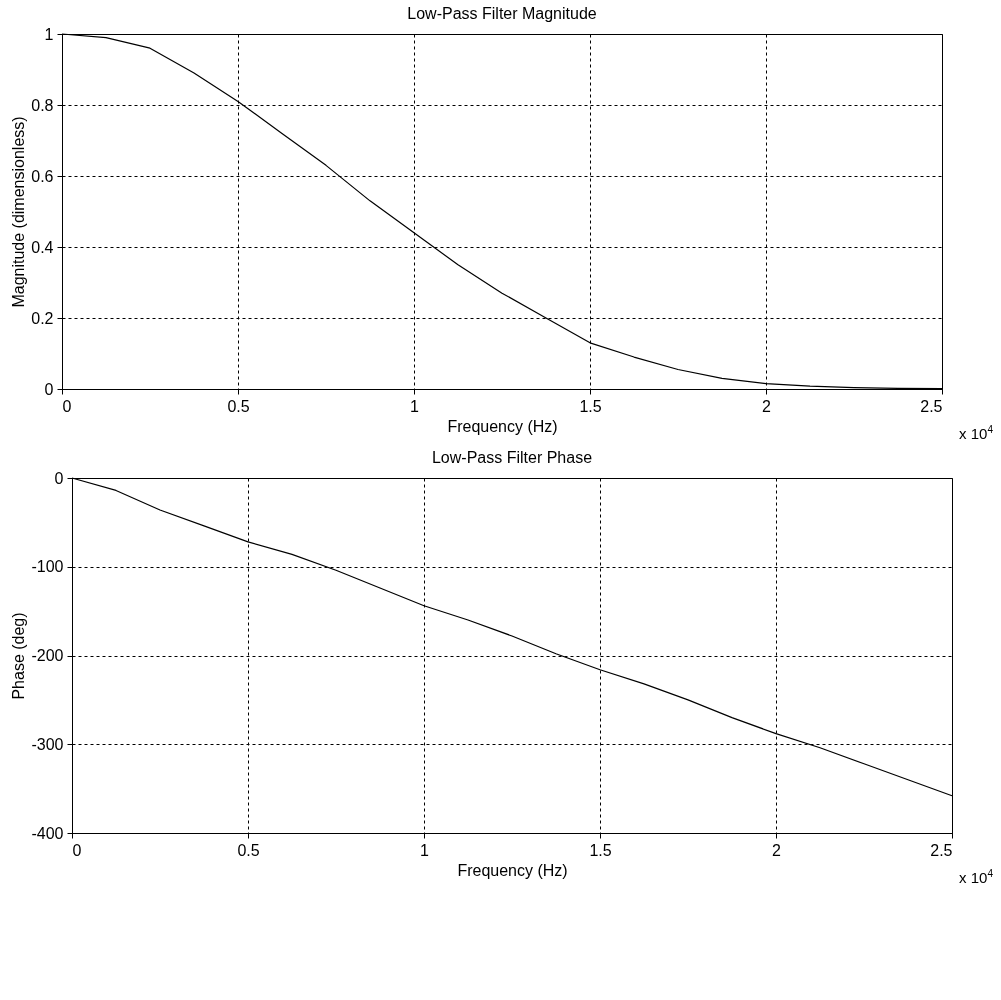 The height and width of the screenshot is (1000, 1001). Describe the element at coordinates (42, 247) in the screenshot. I see `y-tick-label: 0.4` at that location.